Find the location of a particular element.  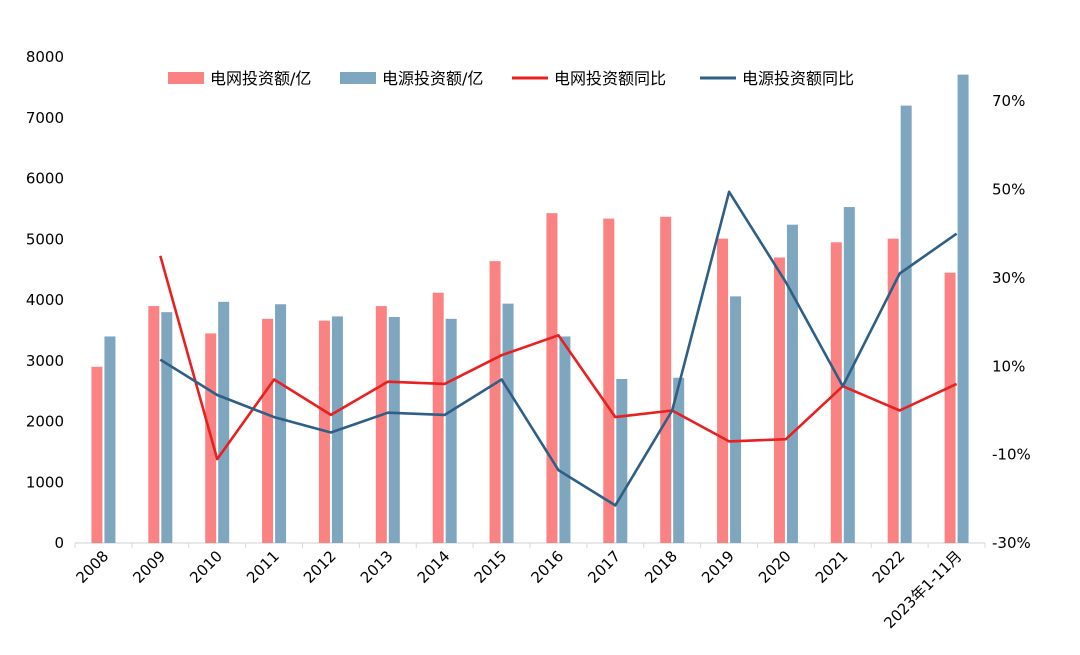

y-right-tick-label: 50% is located at coordinates (1008, 190).